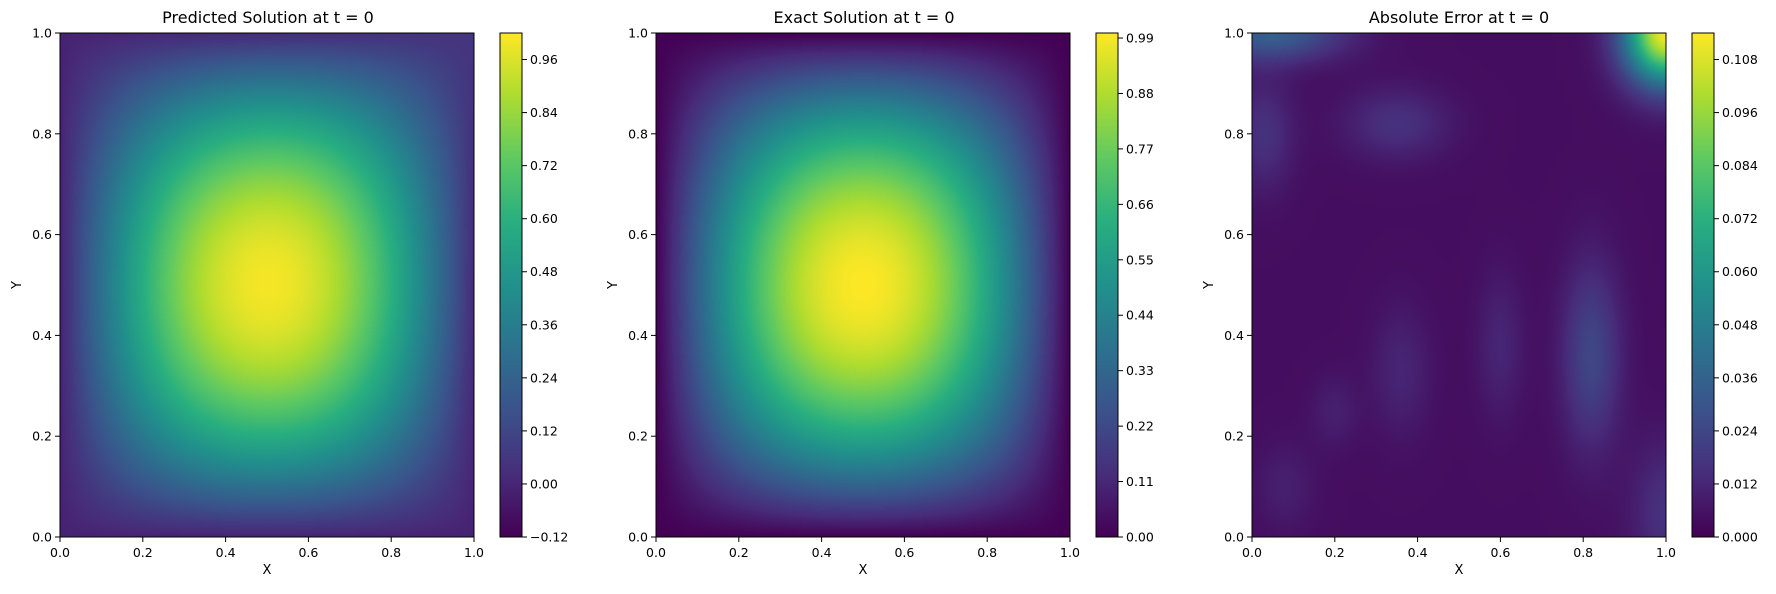  I want to click on colorbar-ticks: 0.00 0.11 0.22 0.33 0.44 0.55 0.66 0.77 0.88 0.99, so click(1136, 288).